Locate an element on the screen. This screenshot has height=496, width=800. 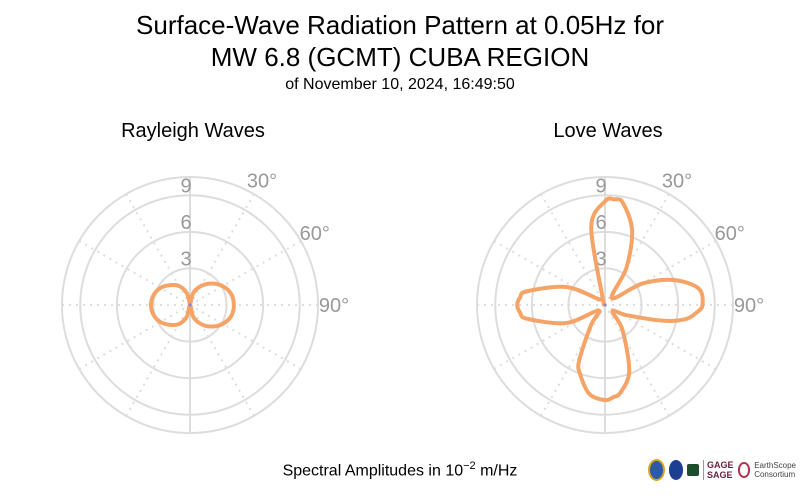
love-r-tick-label: 3 is located at coordinates (600, 259).